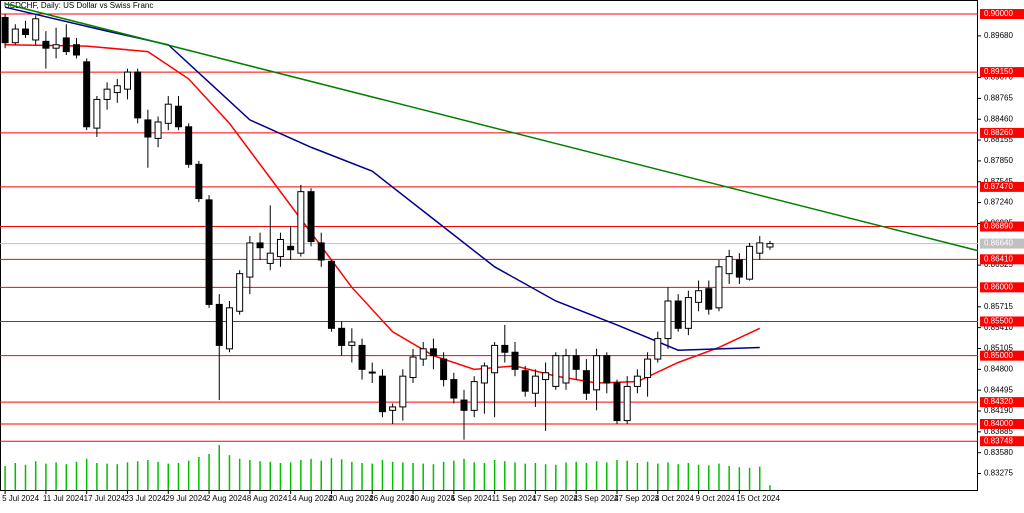 The height and width of the screenshot is (513, 1024). I want to click on y-tick-label: 0.88765, so click(998, 98).